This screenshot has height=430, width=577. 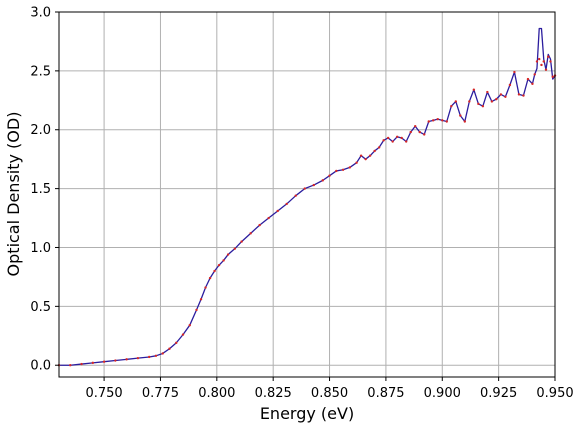 What do you see at coordinates (385, 393) in the screenshot?
I see `x-tick-label: 0.875` at bounding box center [385, 393].